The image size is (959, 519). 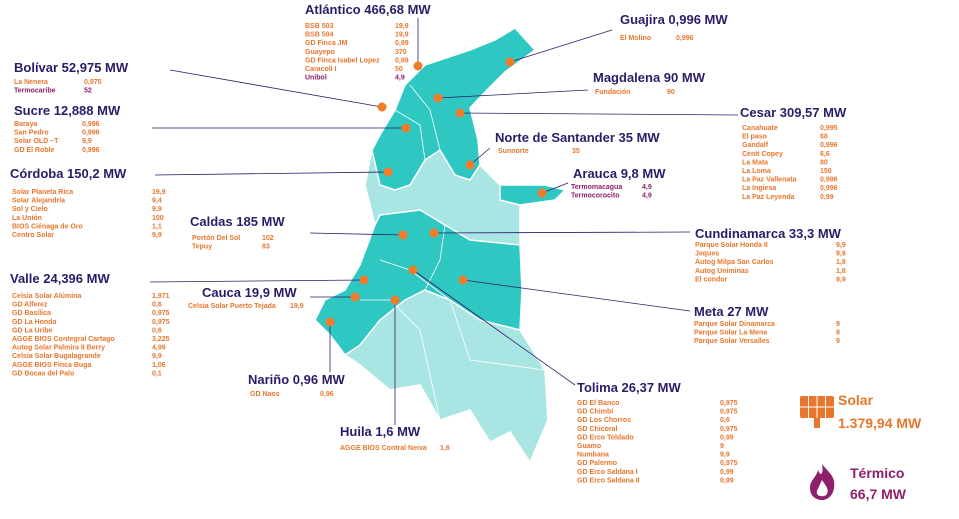 I want to click on plant-name: Termomacagua, so click(x=596, y=187).